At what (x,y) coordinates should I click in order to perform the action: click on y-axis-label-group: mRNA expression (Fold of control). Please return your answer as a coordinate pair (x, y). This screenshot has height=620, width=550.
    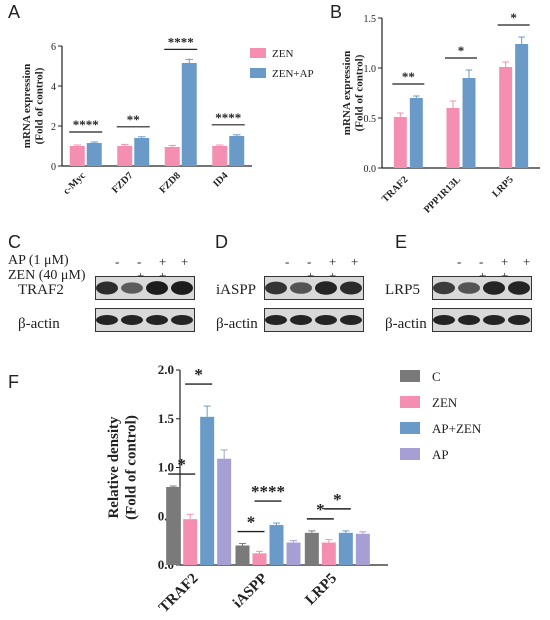
    Looking at the image, I should click on (353, 93).